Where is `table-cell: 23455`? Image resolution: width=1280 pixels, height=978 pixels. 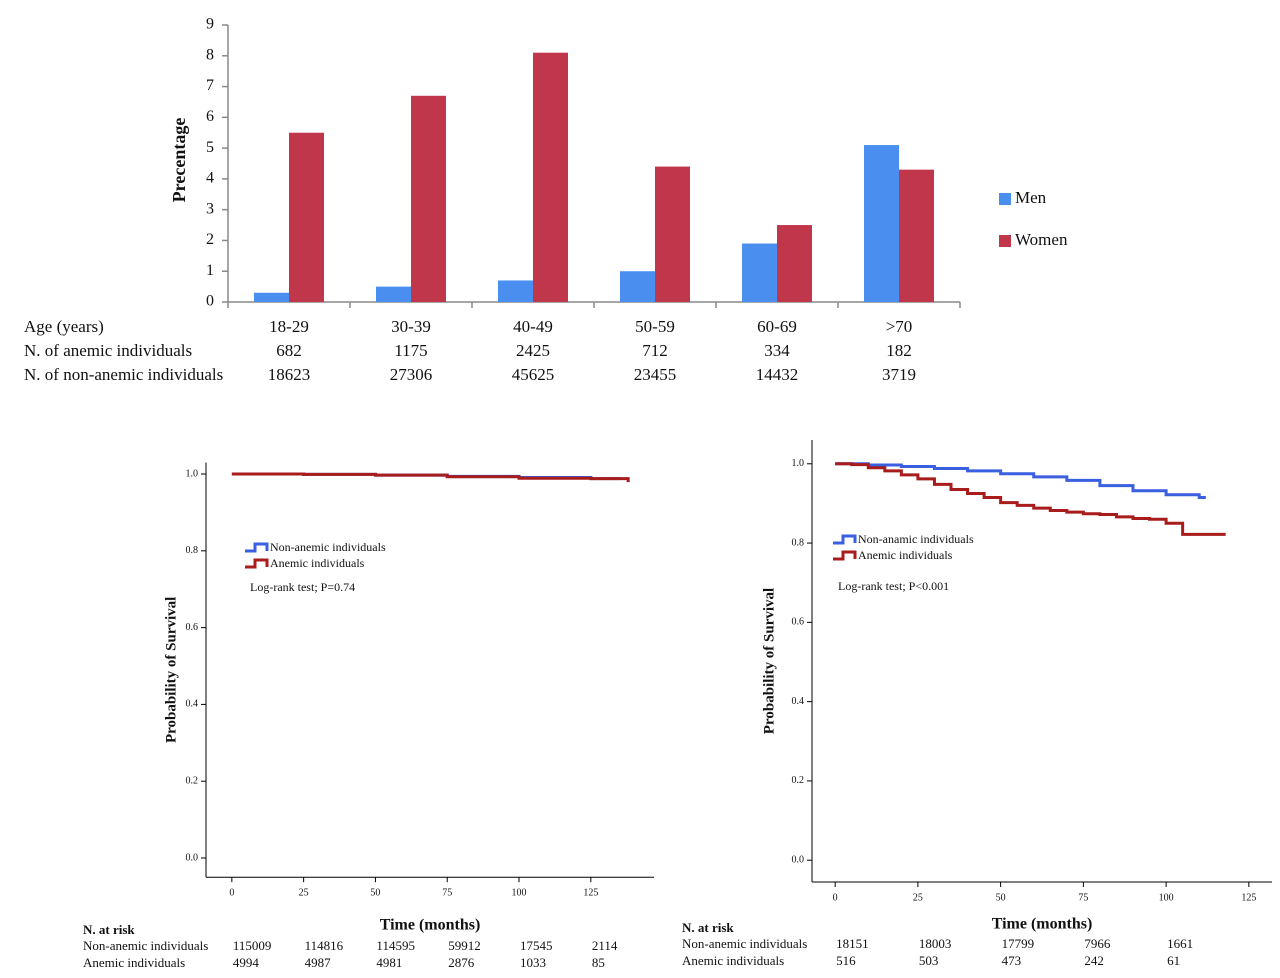
table-cell: 23455 is located at coordinates (655, 374).